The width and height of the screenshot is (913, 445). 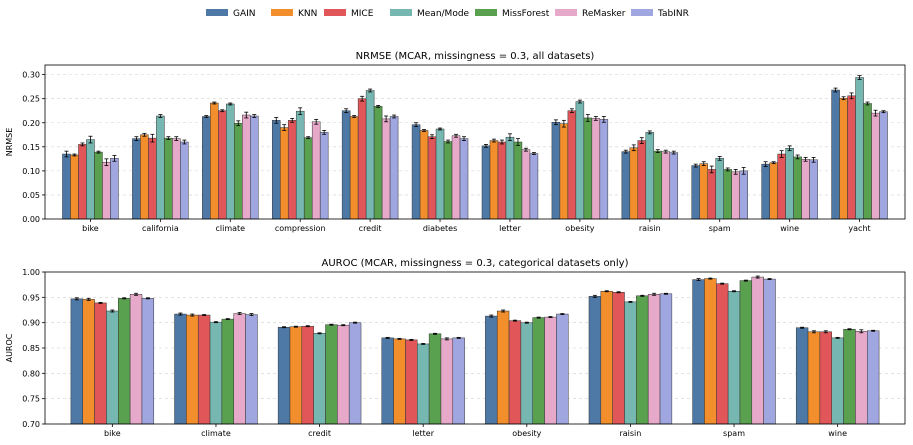 I want to click on bar-mice-climate, so click(x=222, y=165).